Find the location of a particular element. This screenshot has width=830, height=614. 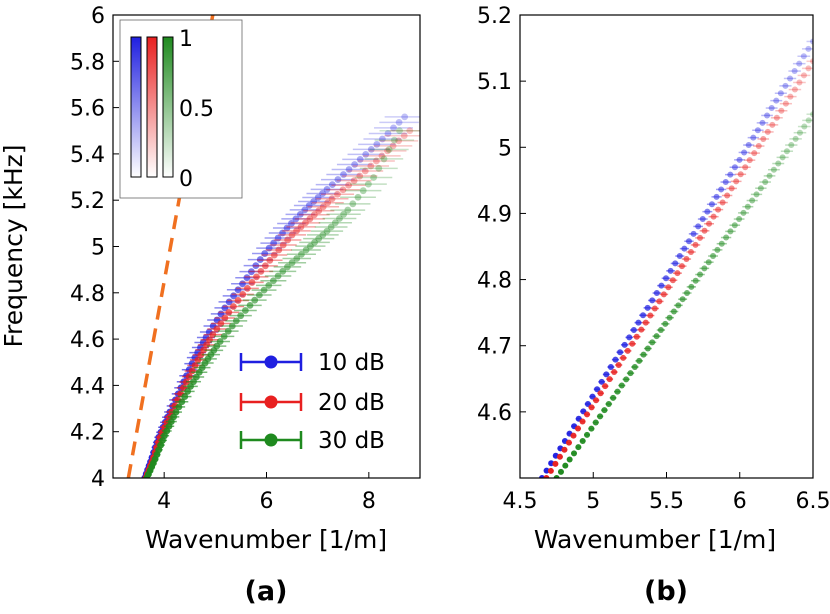

panel-a-ytick-label-5: 5 is located at coordinates (98, 248).